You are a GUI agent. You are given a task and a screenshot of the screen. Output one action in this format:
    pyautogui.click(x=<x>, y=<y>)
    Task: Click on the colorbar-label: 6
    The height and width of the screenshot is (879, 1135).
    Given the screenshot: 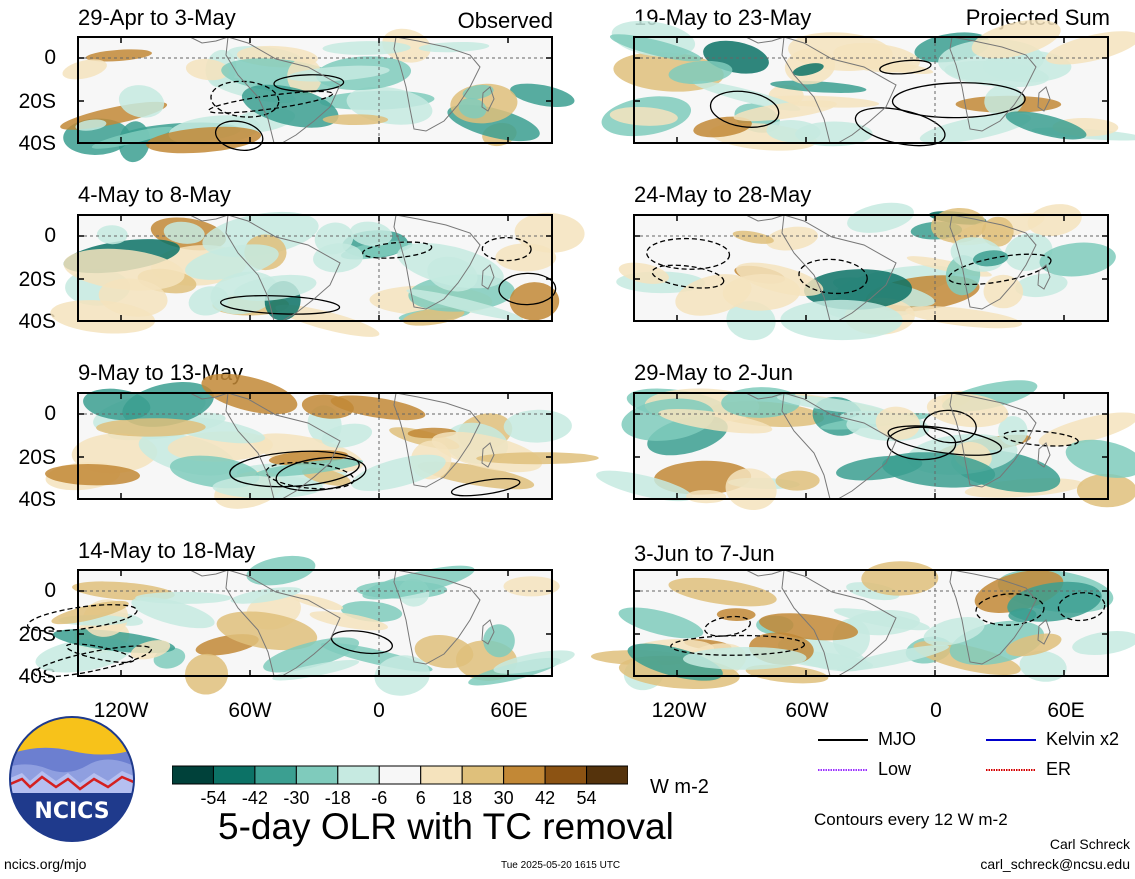 What is the action you would take?
    pyautogui.click(x=420, y=798)
    